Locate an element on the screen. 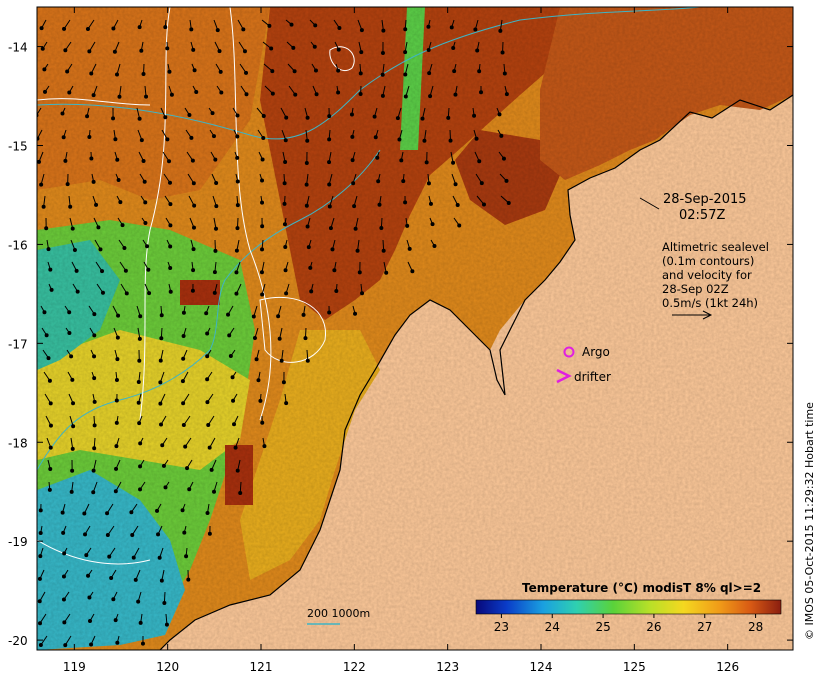 Image resolution: width=820 pixels, height=680 pixels. lon-tick-label: 125 is located at coordinates (634, 667).